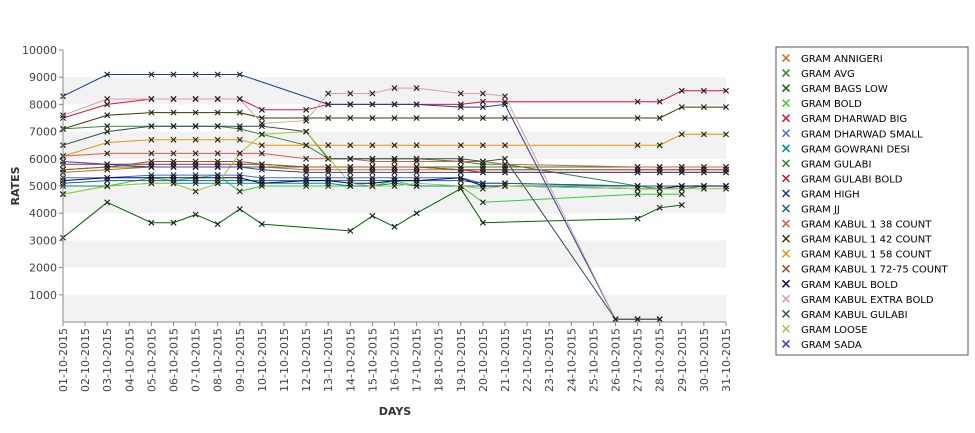 The image size is (975, 433). Describe the element at coordinates (417, 360) in the screenshot. I see `x-tick-label: 17-10-2015` at that location.